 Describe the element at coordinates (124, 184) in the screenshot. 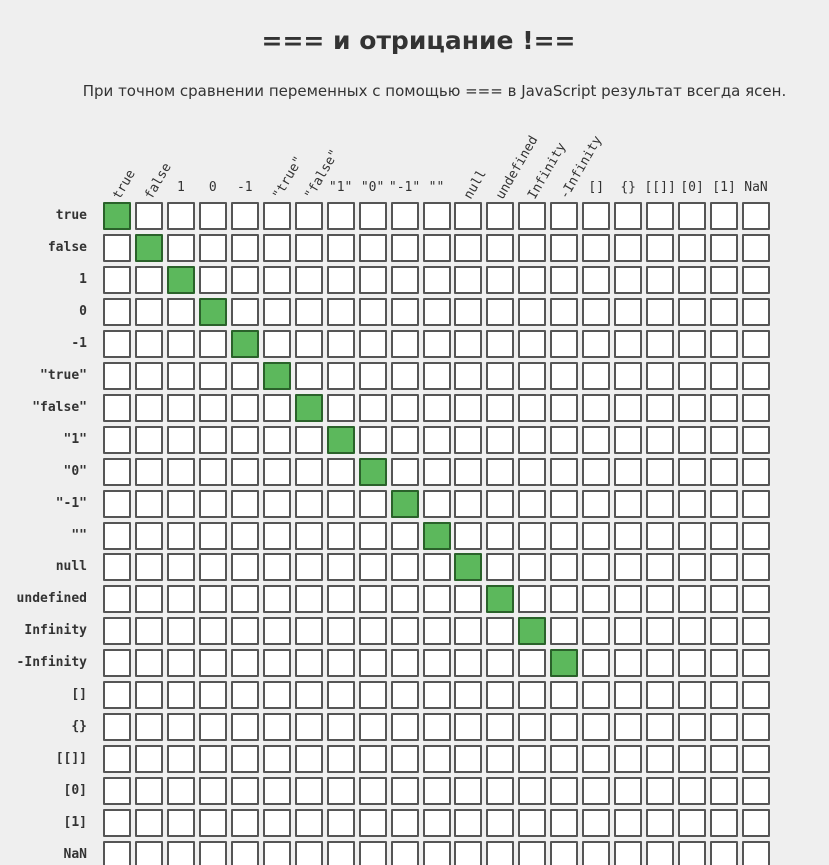

I see `column-header: true` at that location.